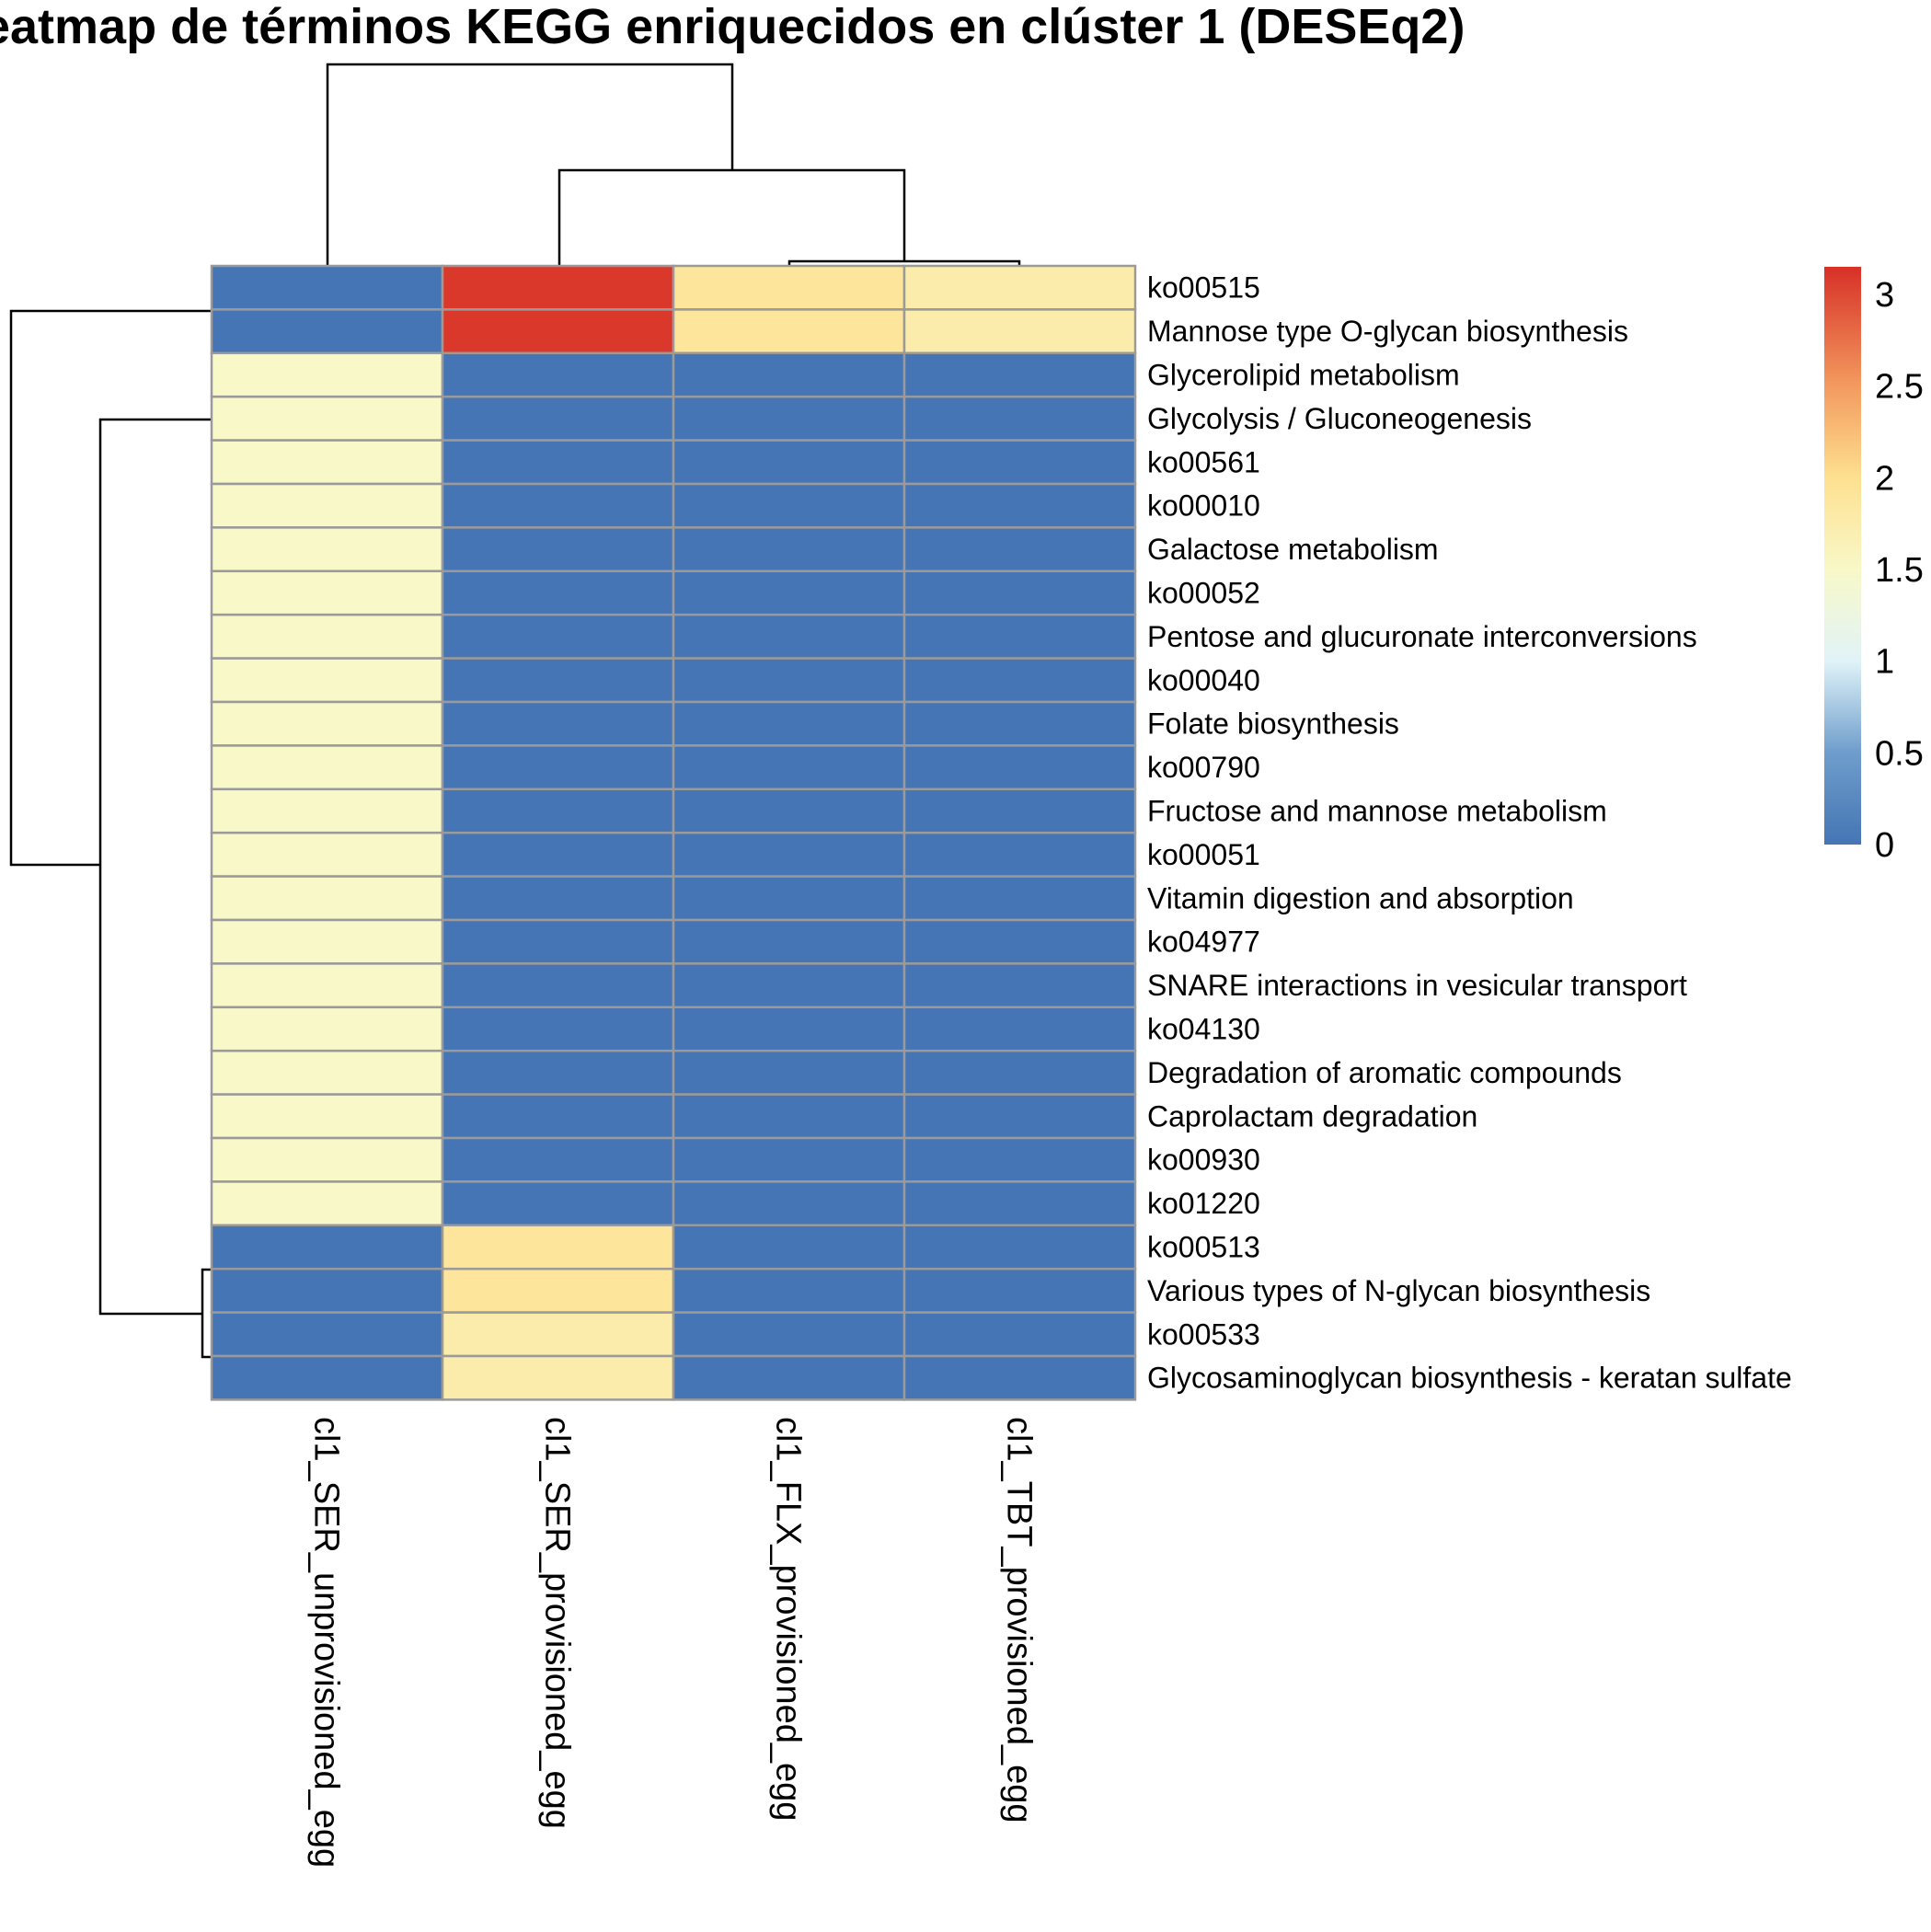  What do you see at coordinates (327, 1072) in the screenshot?
I see `heatmap-cell-degradation-of-aromatic-compounds-col1` at bounding box center [327, 1072].